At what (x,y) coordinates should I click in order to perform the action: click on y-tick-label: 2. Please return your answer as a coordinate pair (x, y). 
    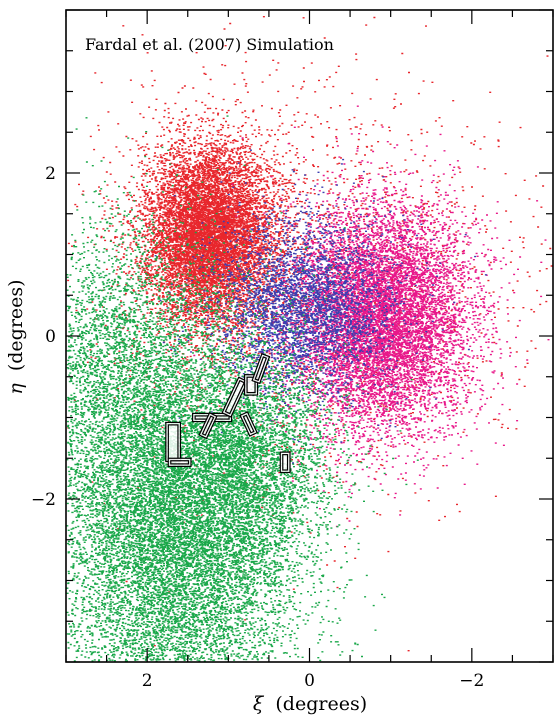
    Looking at the image, I should click on (50, 174).